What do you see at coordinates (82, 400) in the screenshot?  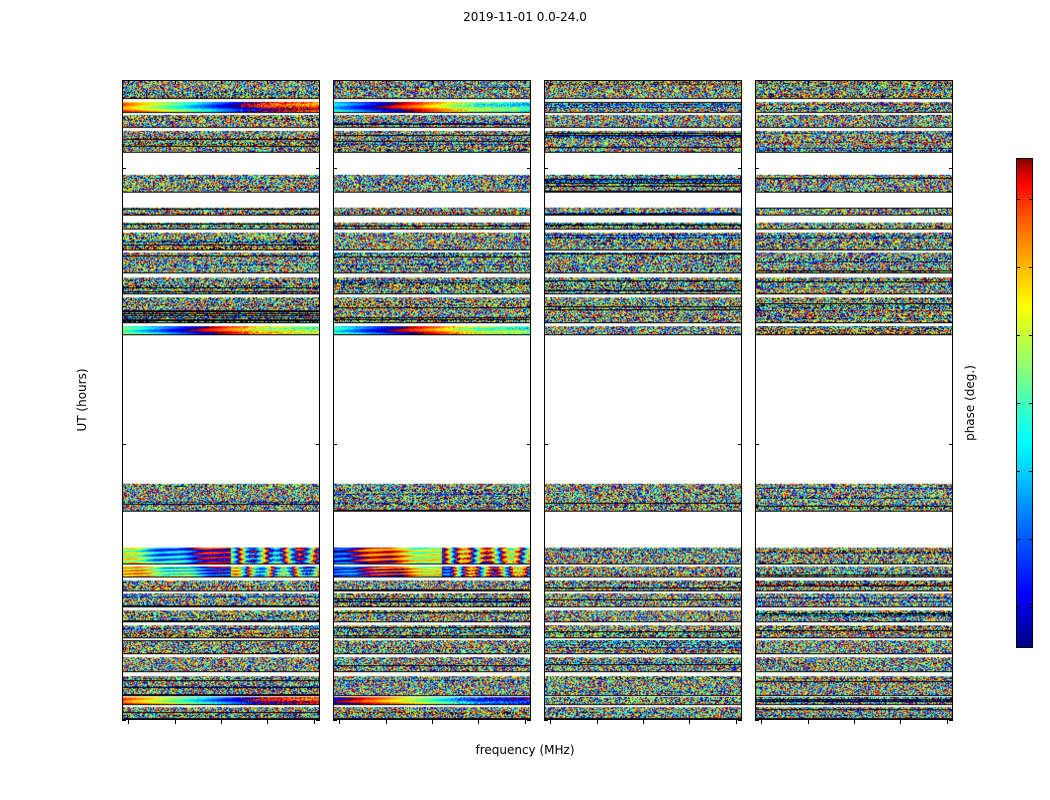 I see `y-axis-label: UT (hours)` at bounding box center [82, 400].